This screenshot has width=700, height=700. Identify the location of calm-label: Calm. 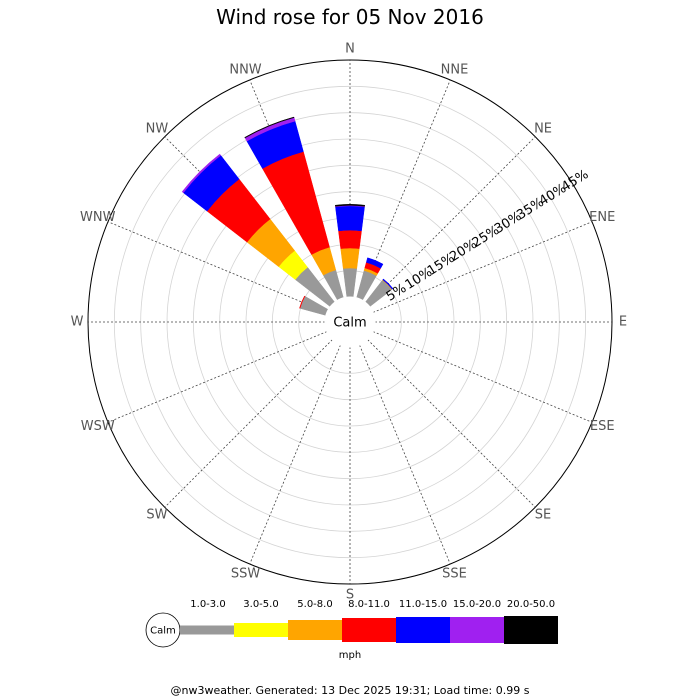
(349, 323).